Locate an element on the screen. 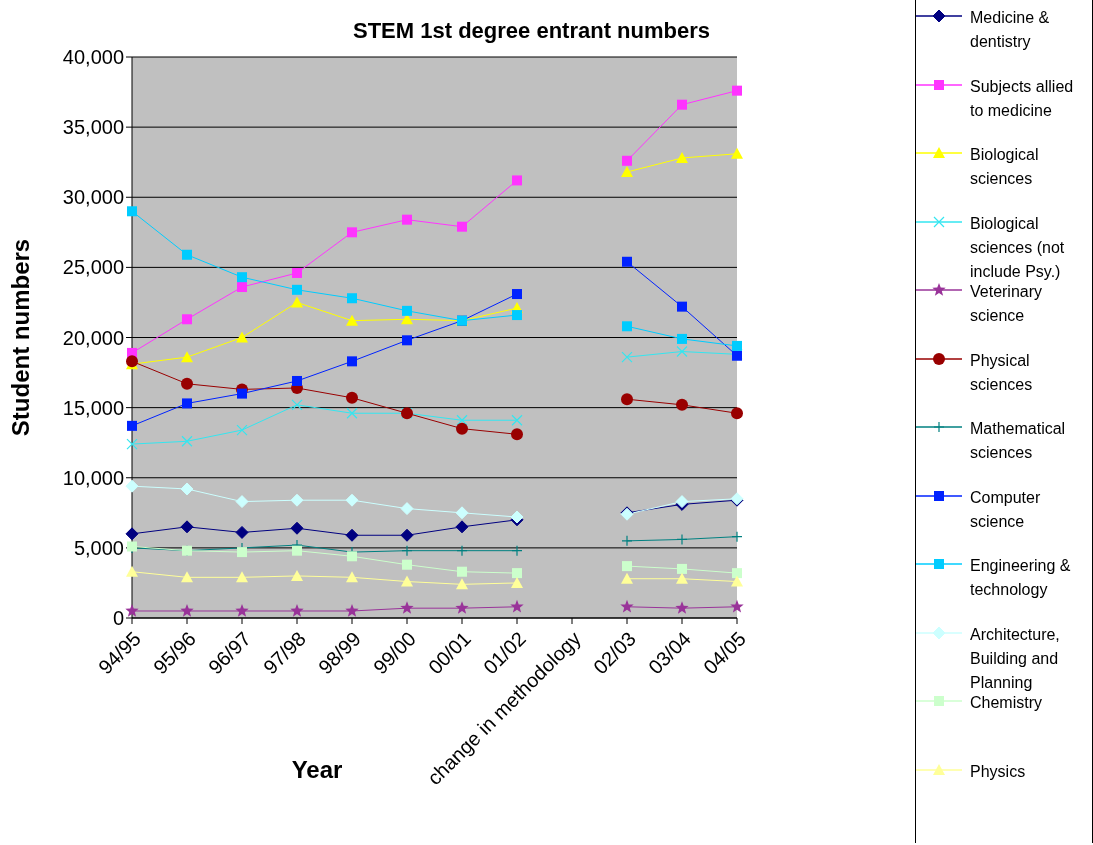 Image resolution: width=1093 pixels, height=845 pixels. legend-label: Subjects allied to medicine is located at coordinates (1022, 98).